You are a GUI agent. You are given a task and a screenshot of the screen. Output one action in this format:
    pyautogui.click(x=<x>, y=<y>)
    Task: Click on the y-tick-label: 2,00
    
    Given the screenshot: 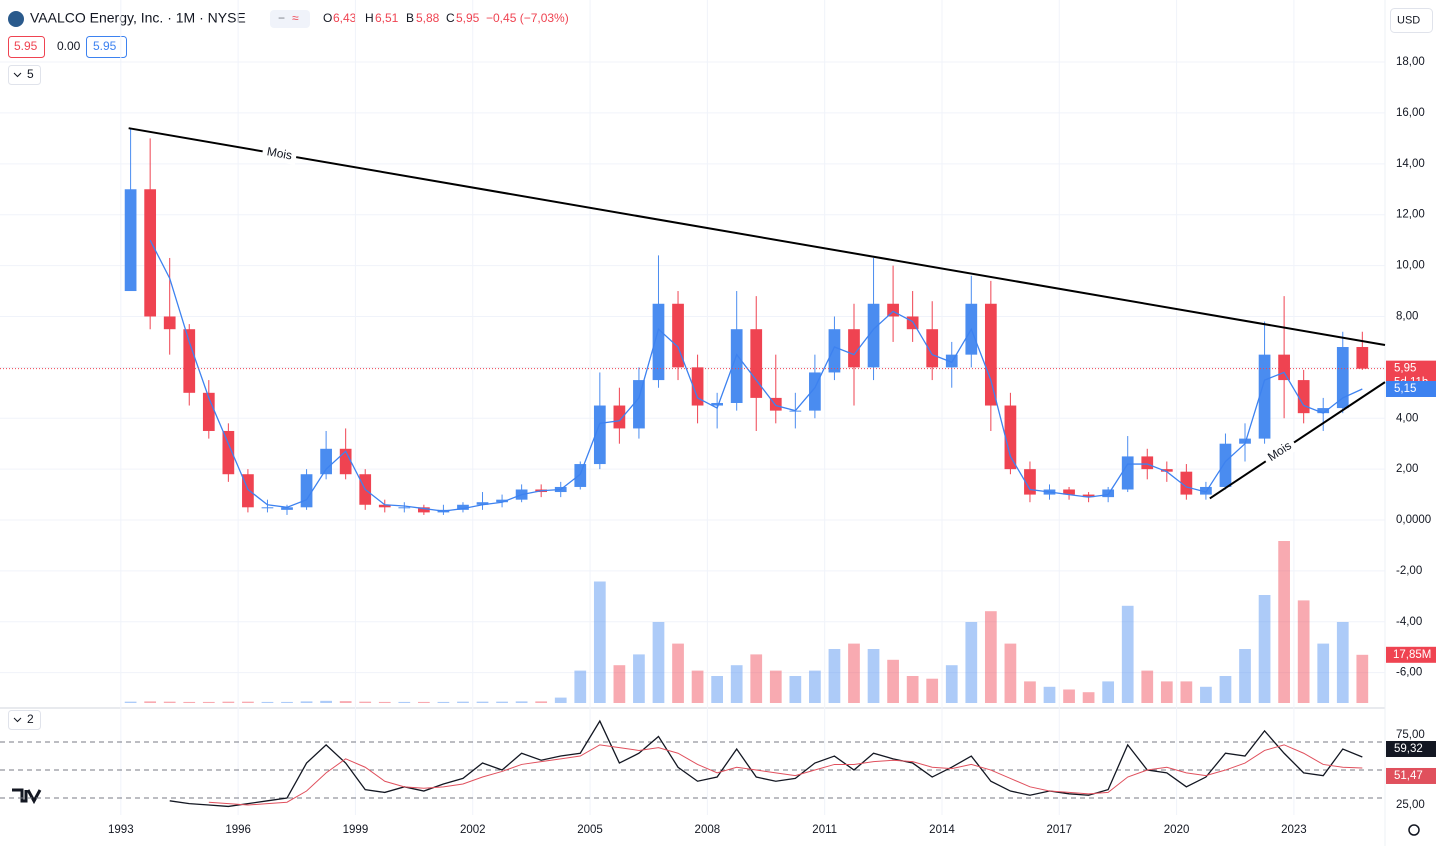 What is the action you would take?
    pyautogui.click(x=1407, y=469)
    